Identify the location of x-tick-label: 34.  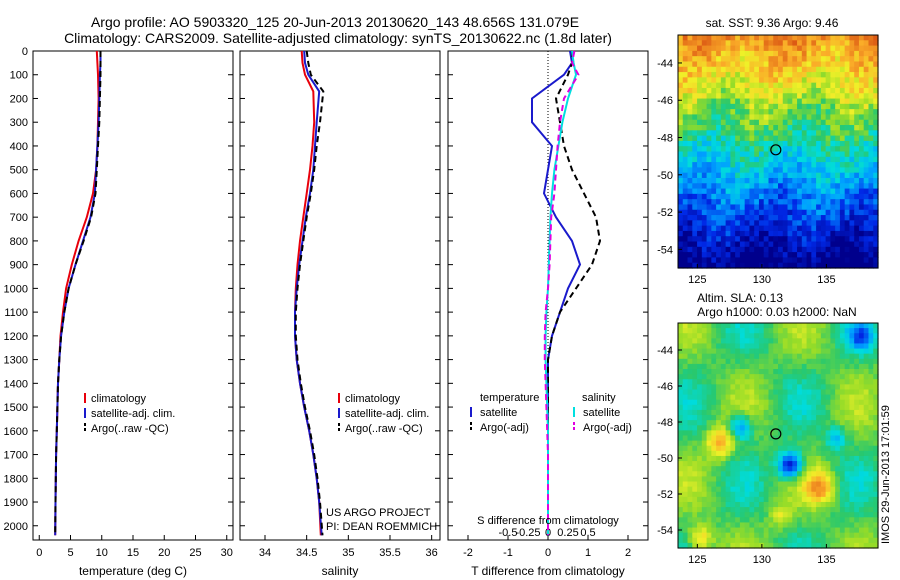
(265, 553).